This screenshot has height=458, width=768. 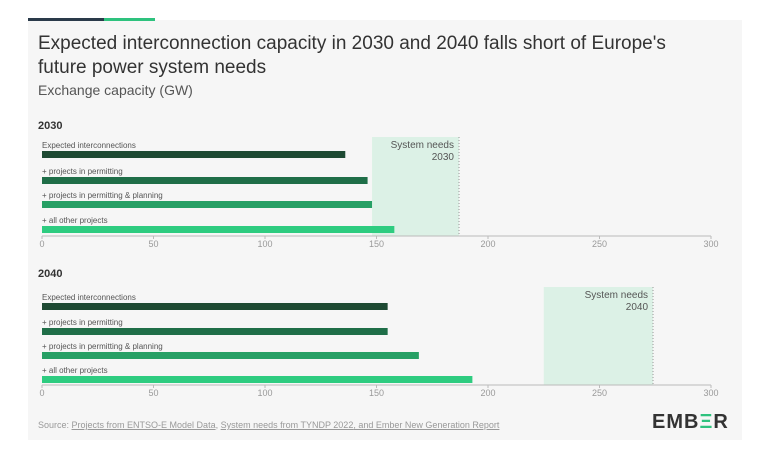 What do you see at coordinates (426, 425) in the screenshot?
I see `source-link-ember: , and Ember New Generation Report` at bounding box center [426, 425].